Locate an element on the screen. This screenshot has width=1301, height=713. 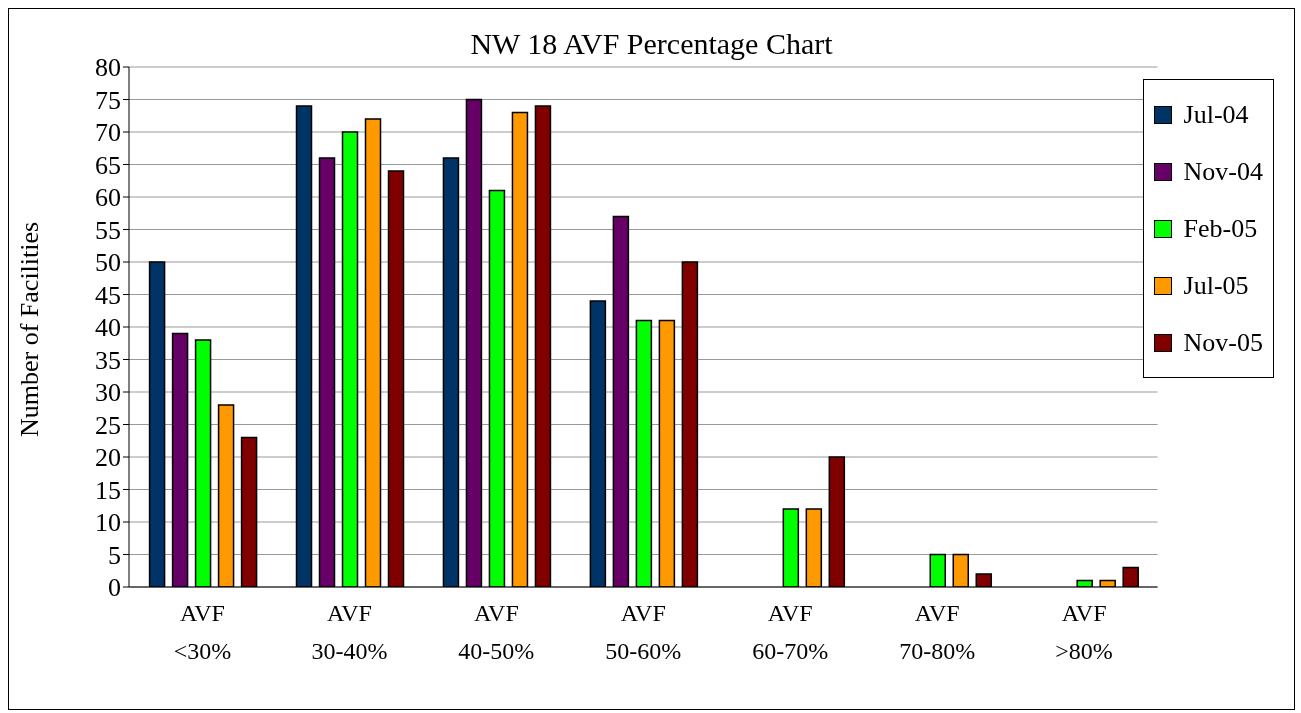
y-tick-label: 50 is located at coordinates (108, 263).